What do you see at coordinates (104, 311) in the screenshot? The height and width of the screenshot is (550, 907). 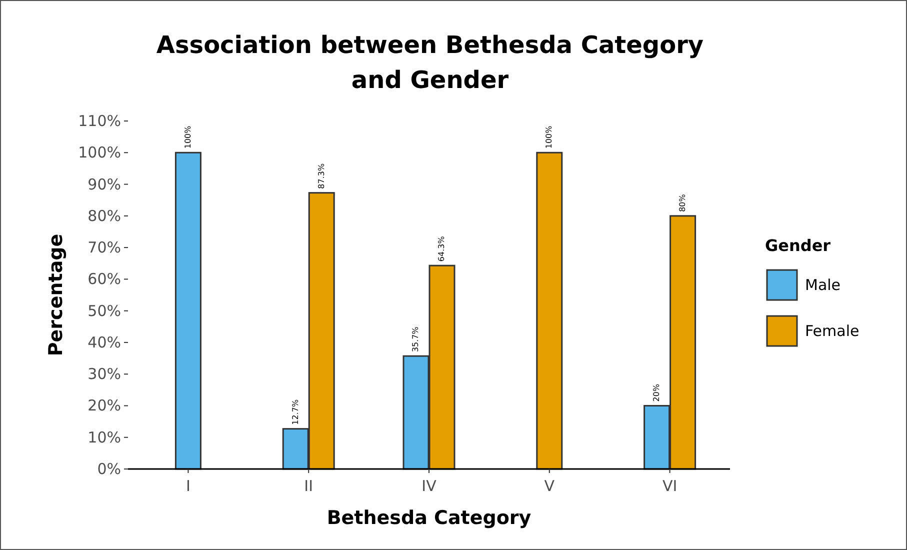 I see `y-tick-label: 50%` at bounding box center [104, 311].